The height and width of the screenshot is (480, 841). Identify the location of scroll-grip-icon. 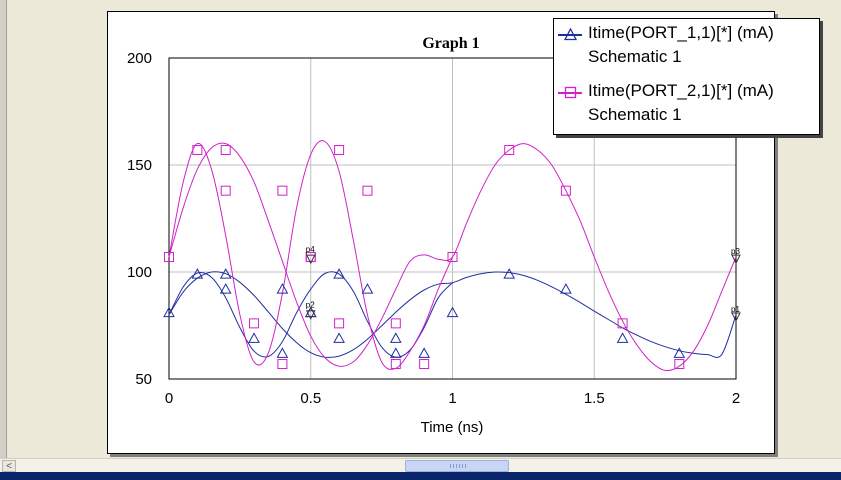
(458, 466).